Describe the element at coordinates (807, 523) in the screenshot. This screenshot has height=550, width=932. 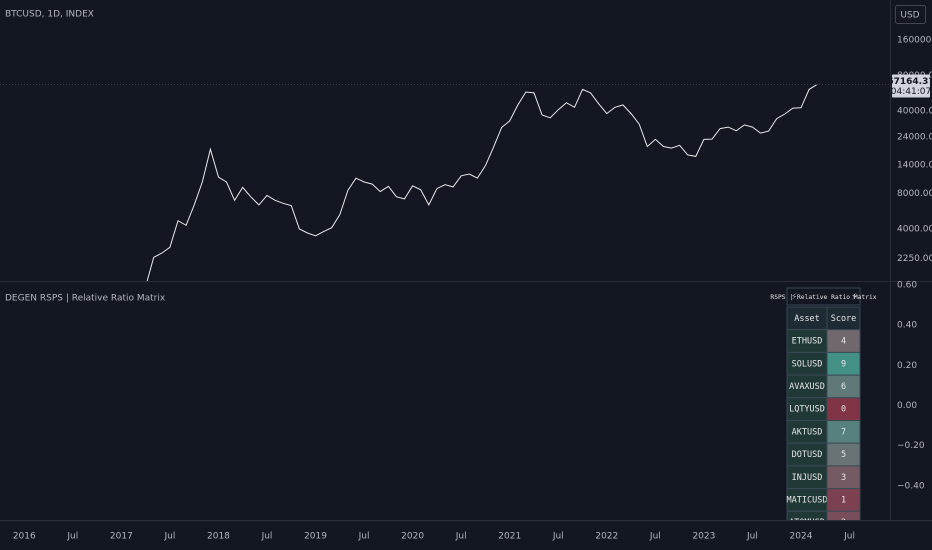
I see `asset-name: ATOMUSD` at that location.